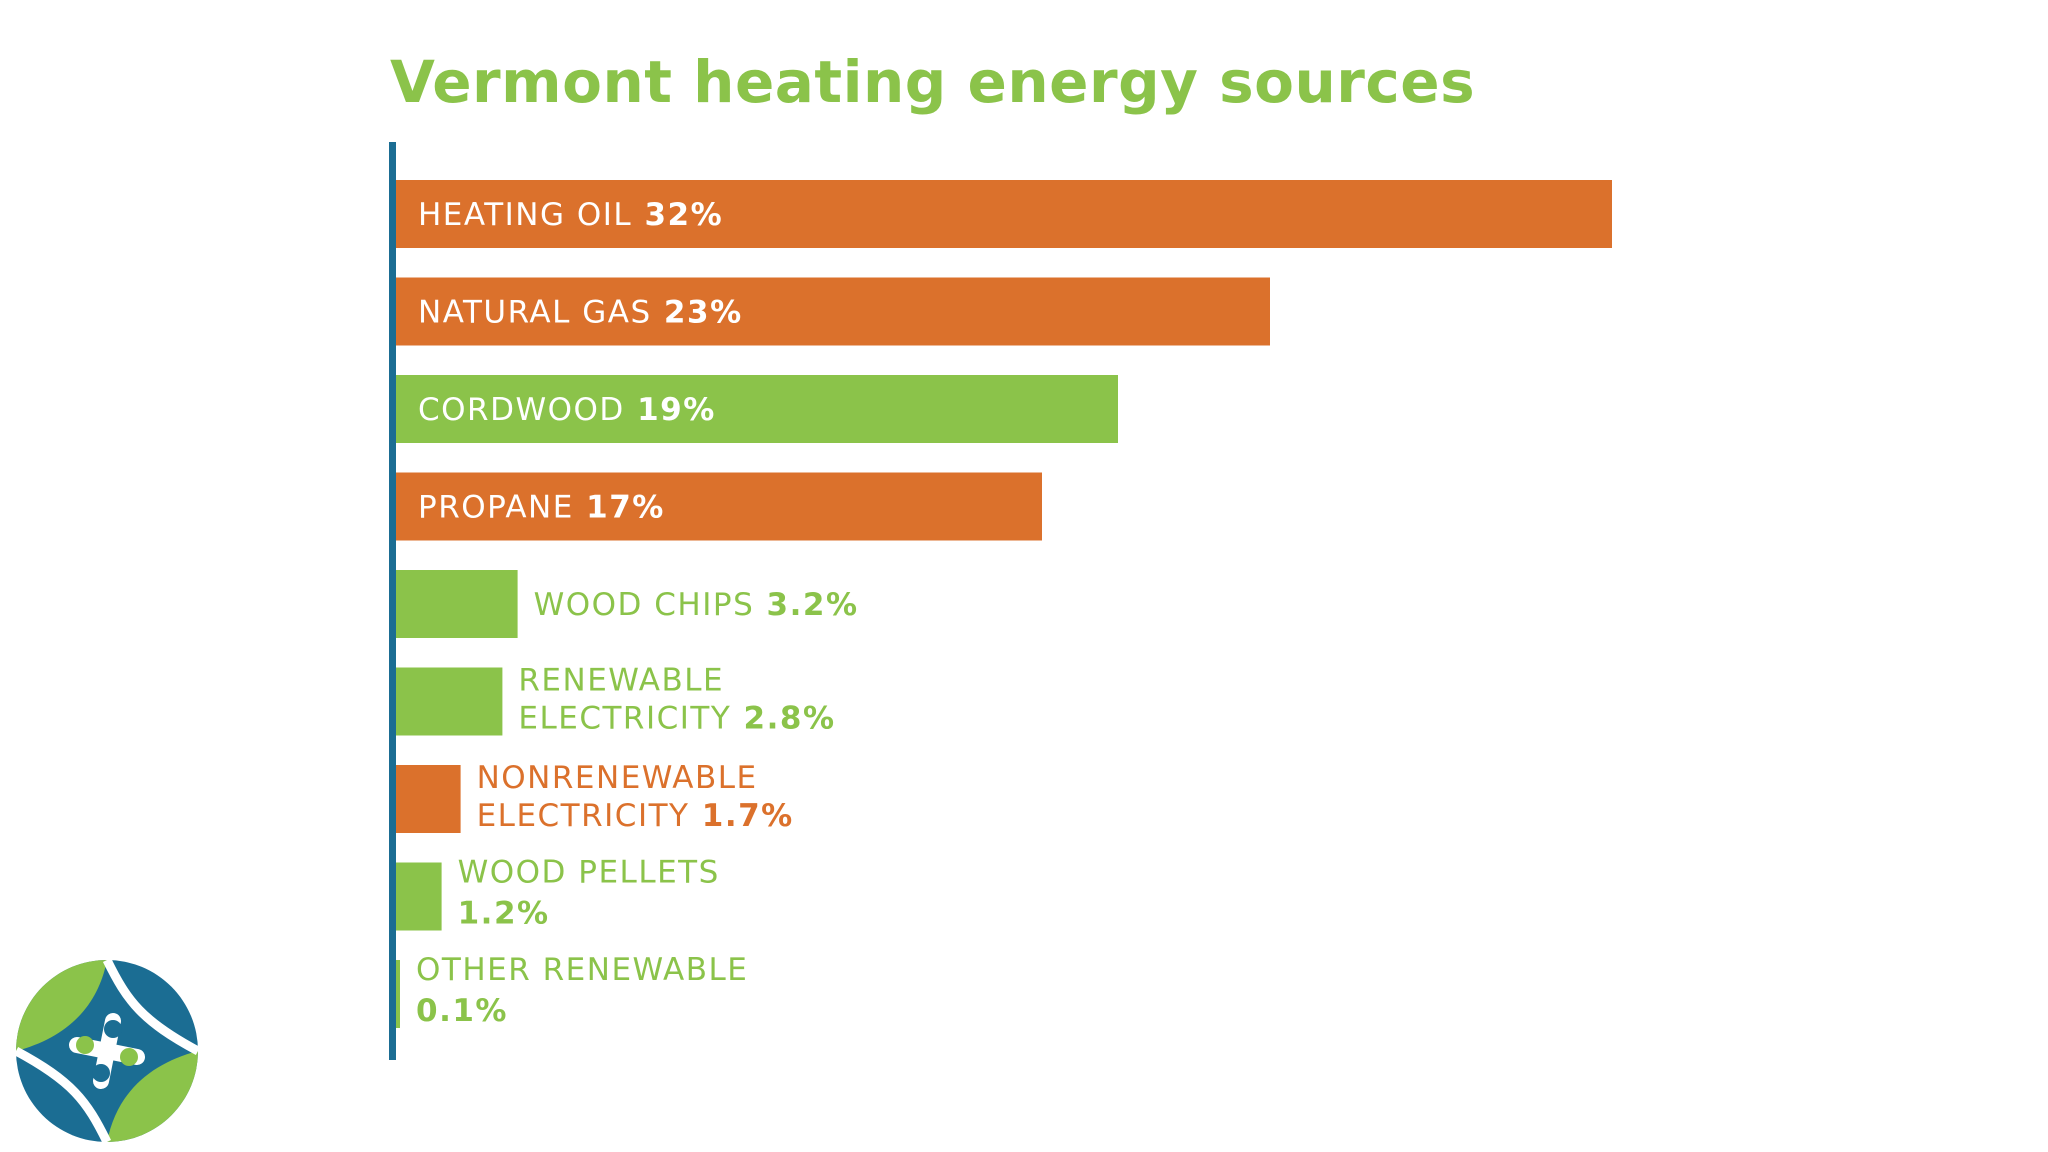 The height and width of the screenshot is (1152, 2048). What do you see at coordinates (677, 215) in the screenshot?
I see `bar-value-label: 32%` at bounding box center [677, 215].